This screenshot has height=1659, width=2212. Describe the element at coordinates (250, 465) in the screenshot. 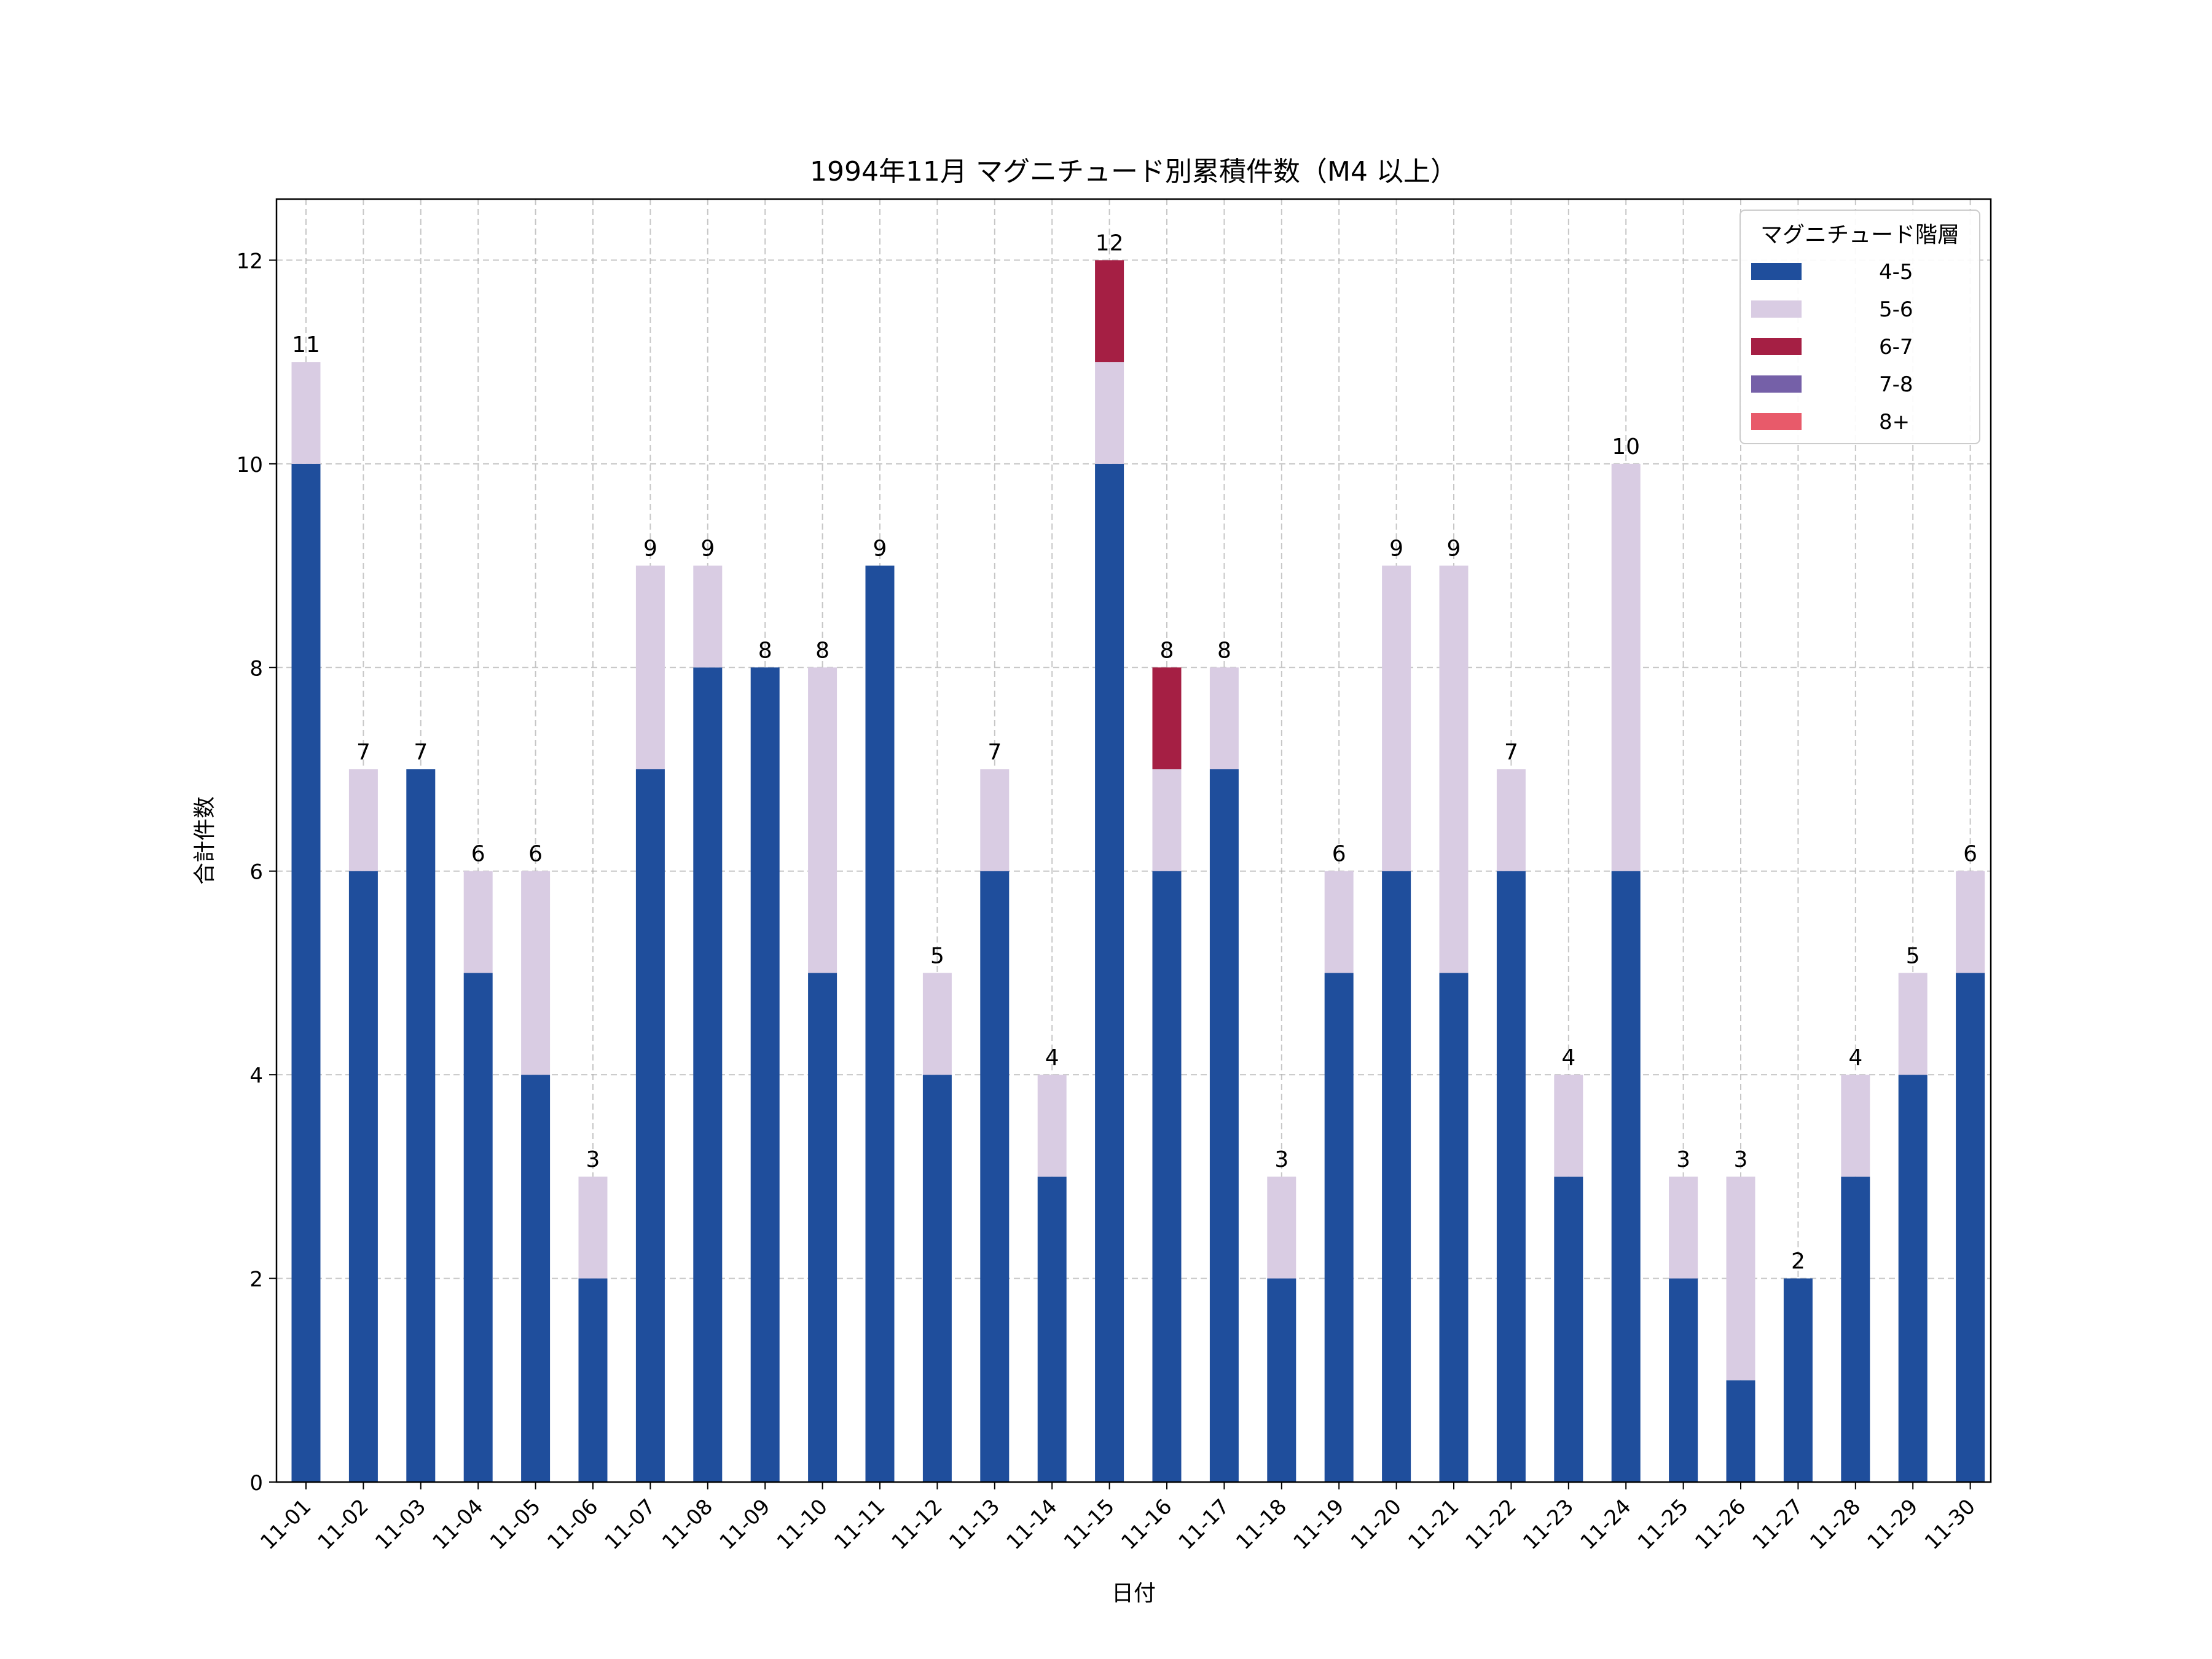

I see `y-tick-label: 10` at that location.